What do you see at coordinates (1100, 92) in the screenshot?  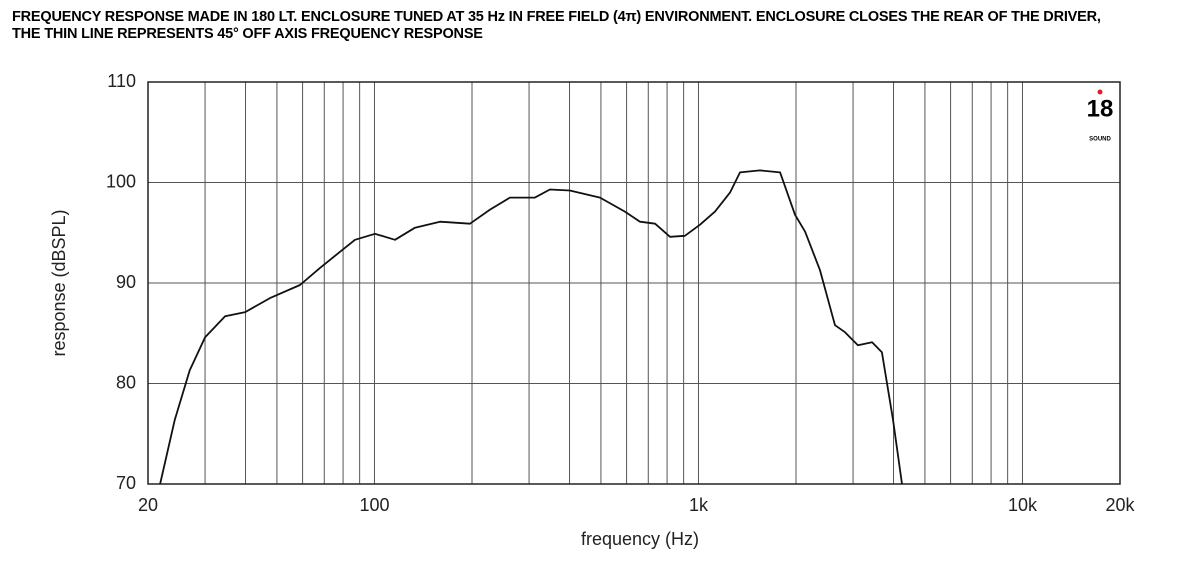 I see `logo-star` at bounding box center [1100, 92].